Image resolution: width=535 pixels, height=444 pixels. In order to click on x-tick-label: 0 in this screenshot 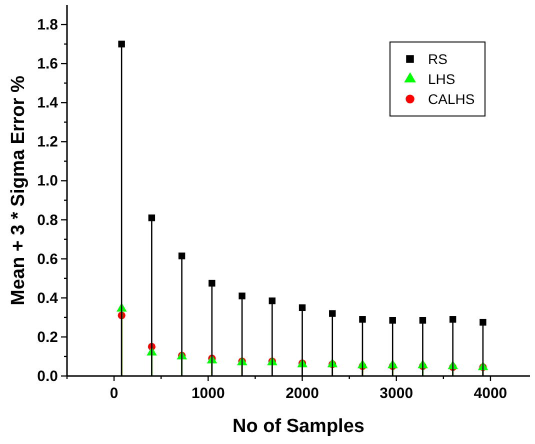, I will do `click(114, 393)`.